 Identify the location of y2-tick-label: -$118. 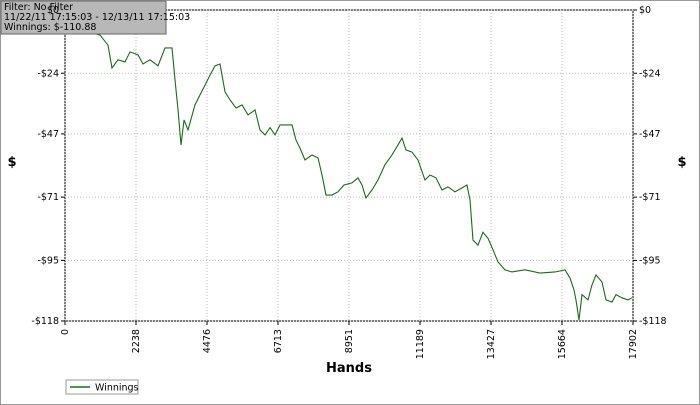
(653, 321).